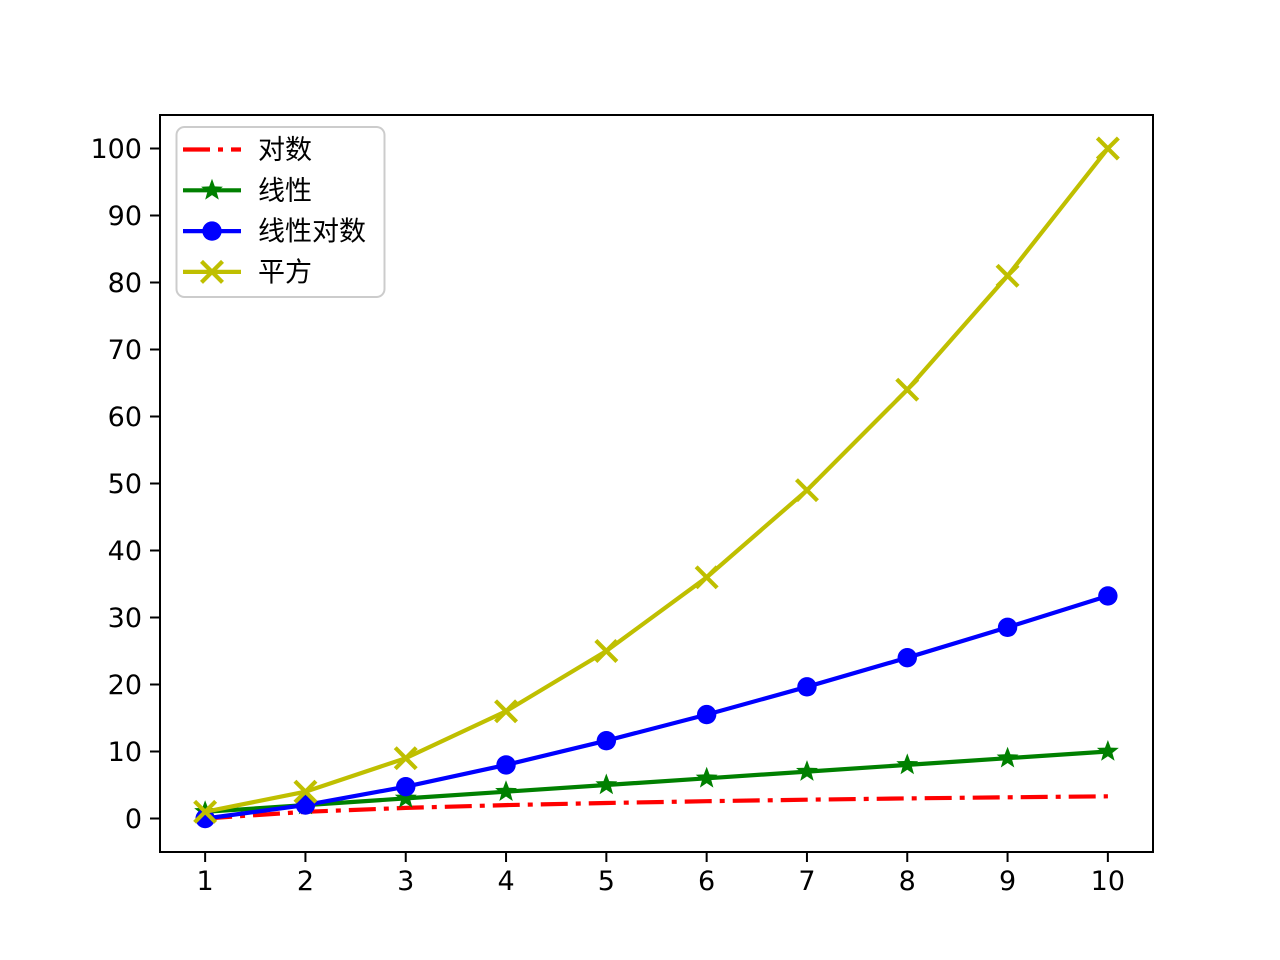 The height and width of the screenshot is (960, 1280). What do you see at coordinates (285, 191) in the screenshot?
I see `legend-label: 线性` at bounding box center [285, 191].